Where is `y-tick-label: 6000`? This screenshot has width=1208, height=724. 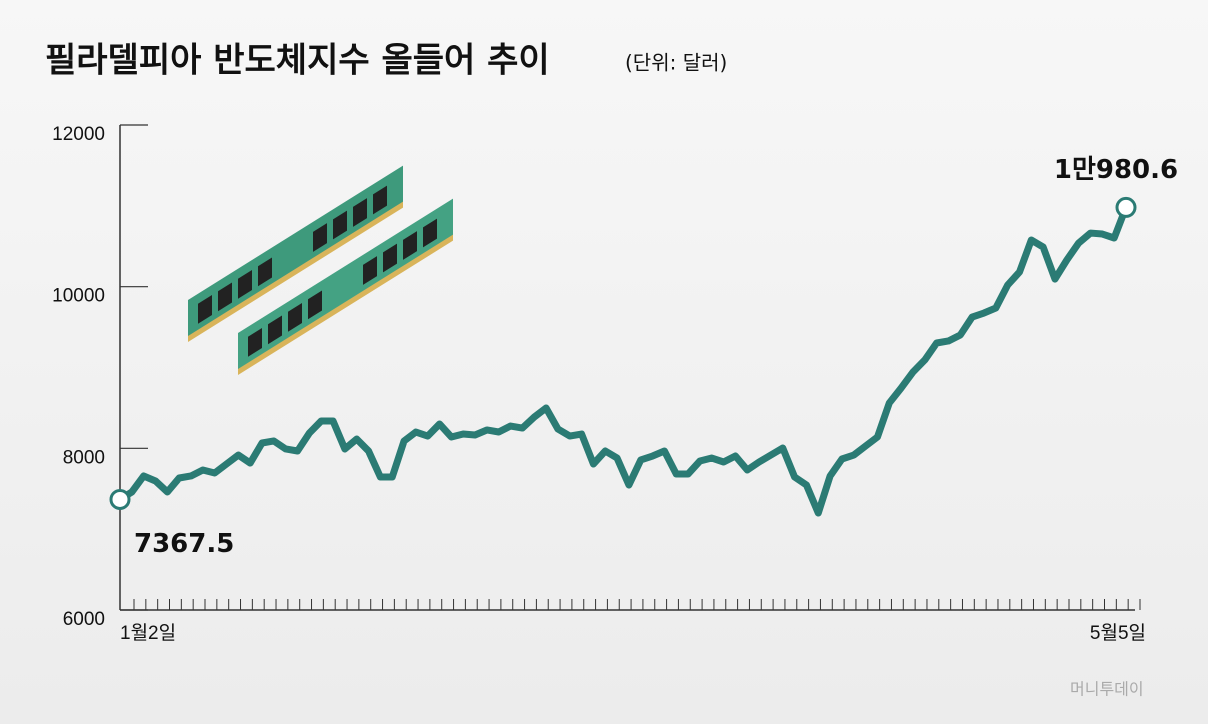
y-tick-label: 6000 is located at coordinates (84, 619).